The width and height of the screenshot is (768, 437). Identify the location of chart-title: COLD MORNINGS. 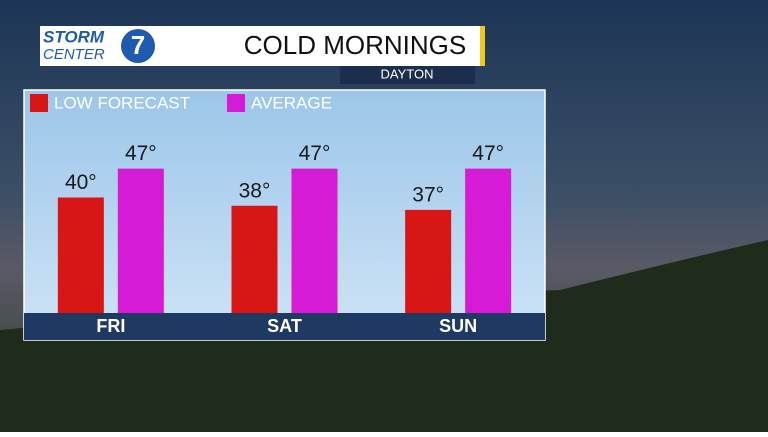
(355, 45).